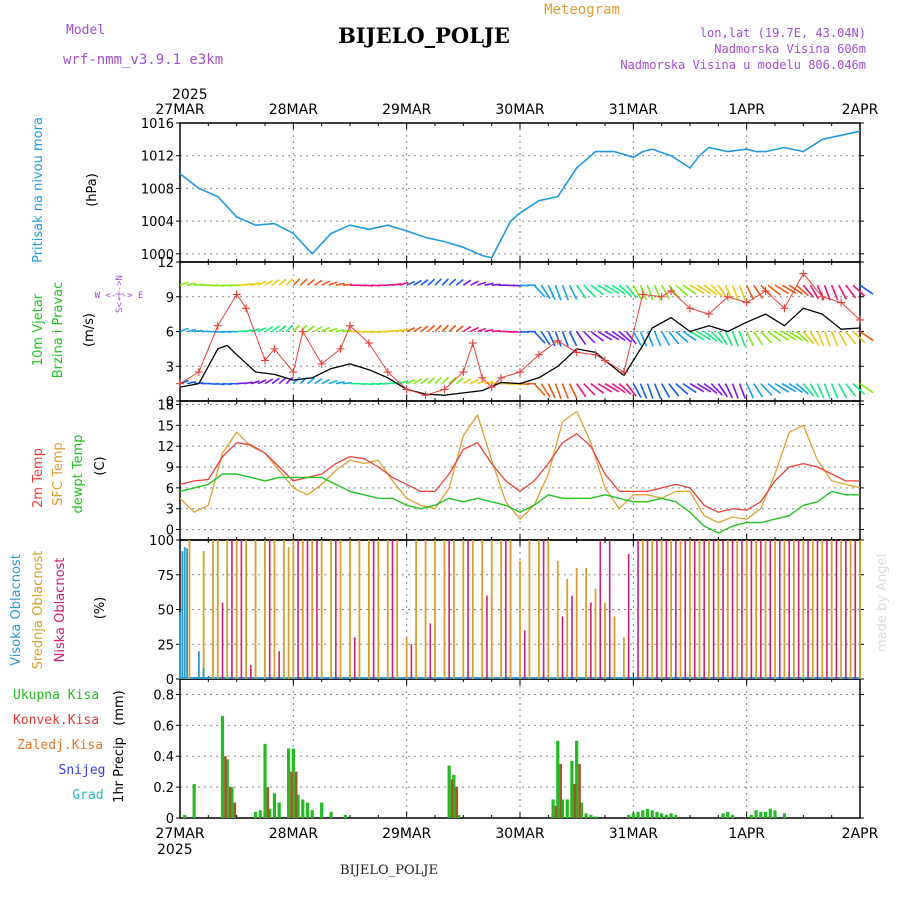 This screenshot has width=900, height=900. I want to click on wind-ytick-label: 0, so click(170, 402).